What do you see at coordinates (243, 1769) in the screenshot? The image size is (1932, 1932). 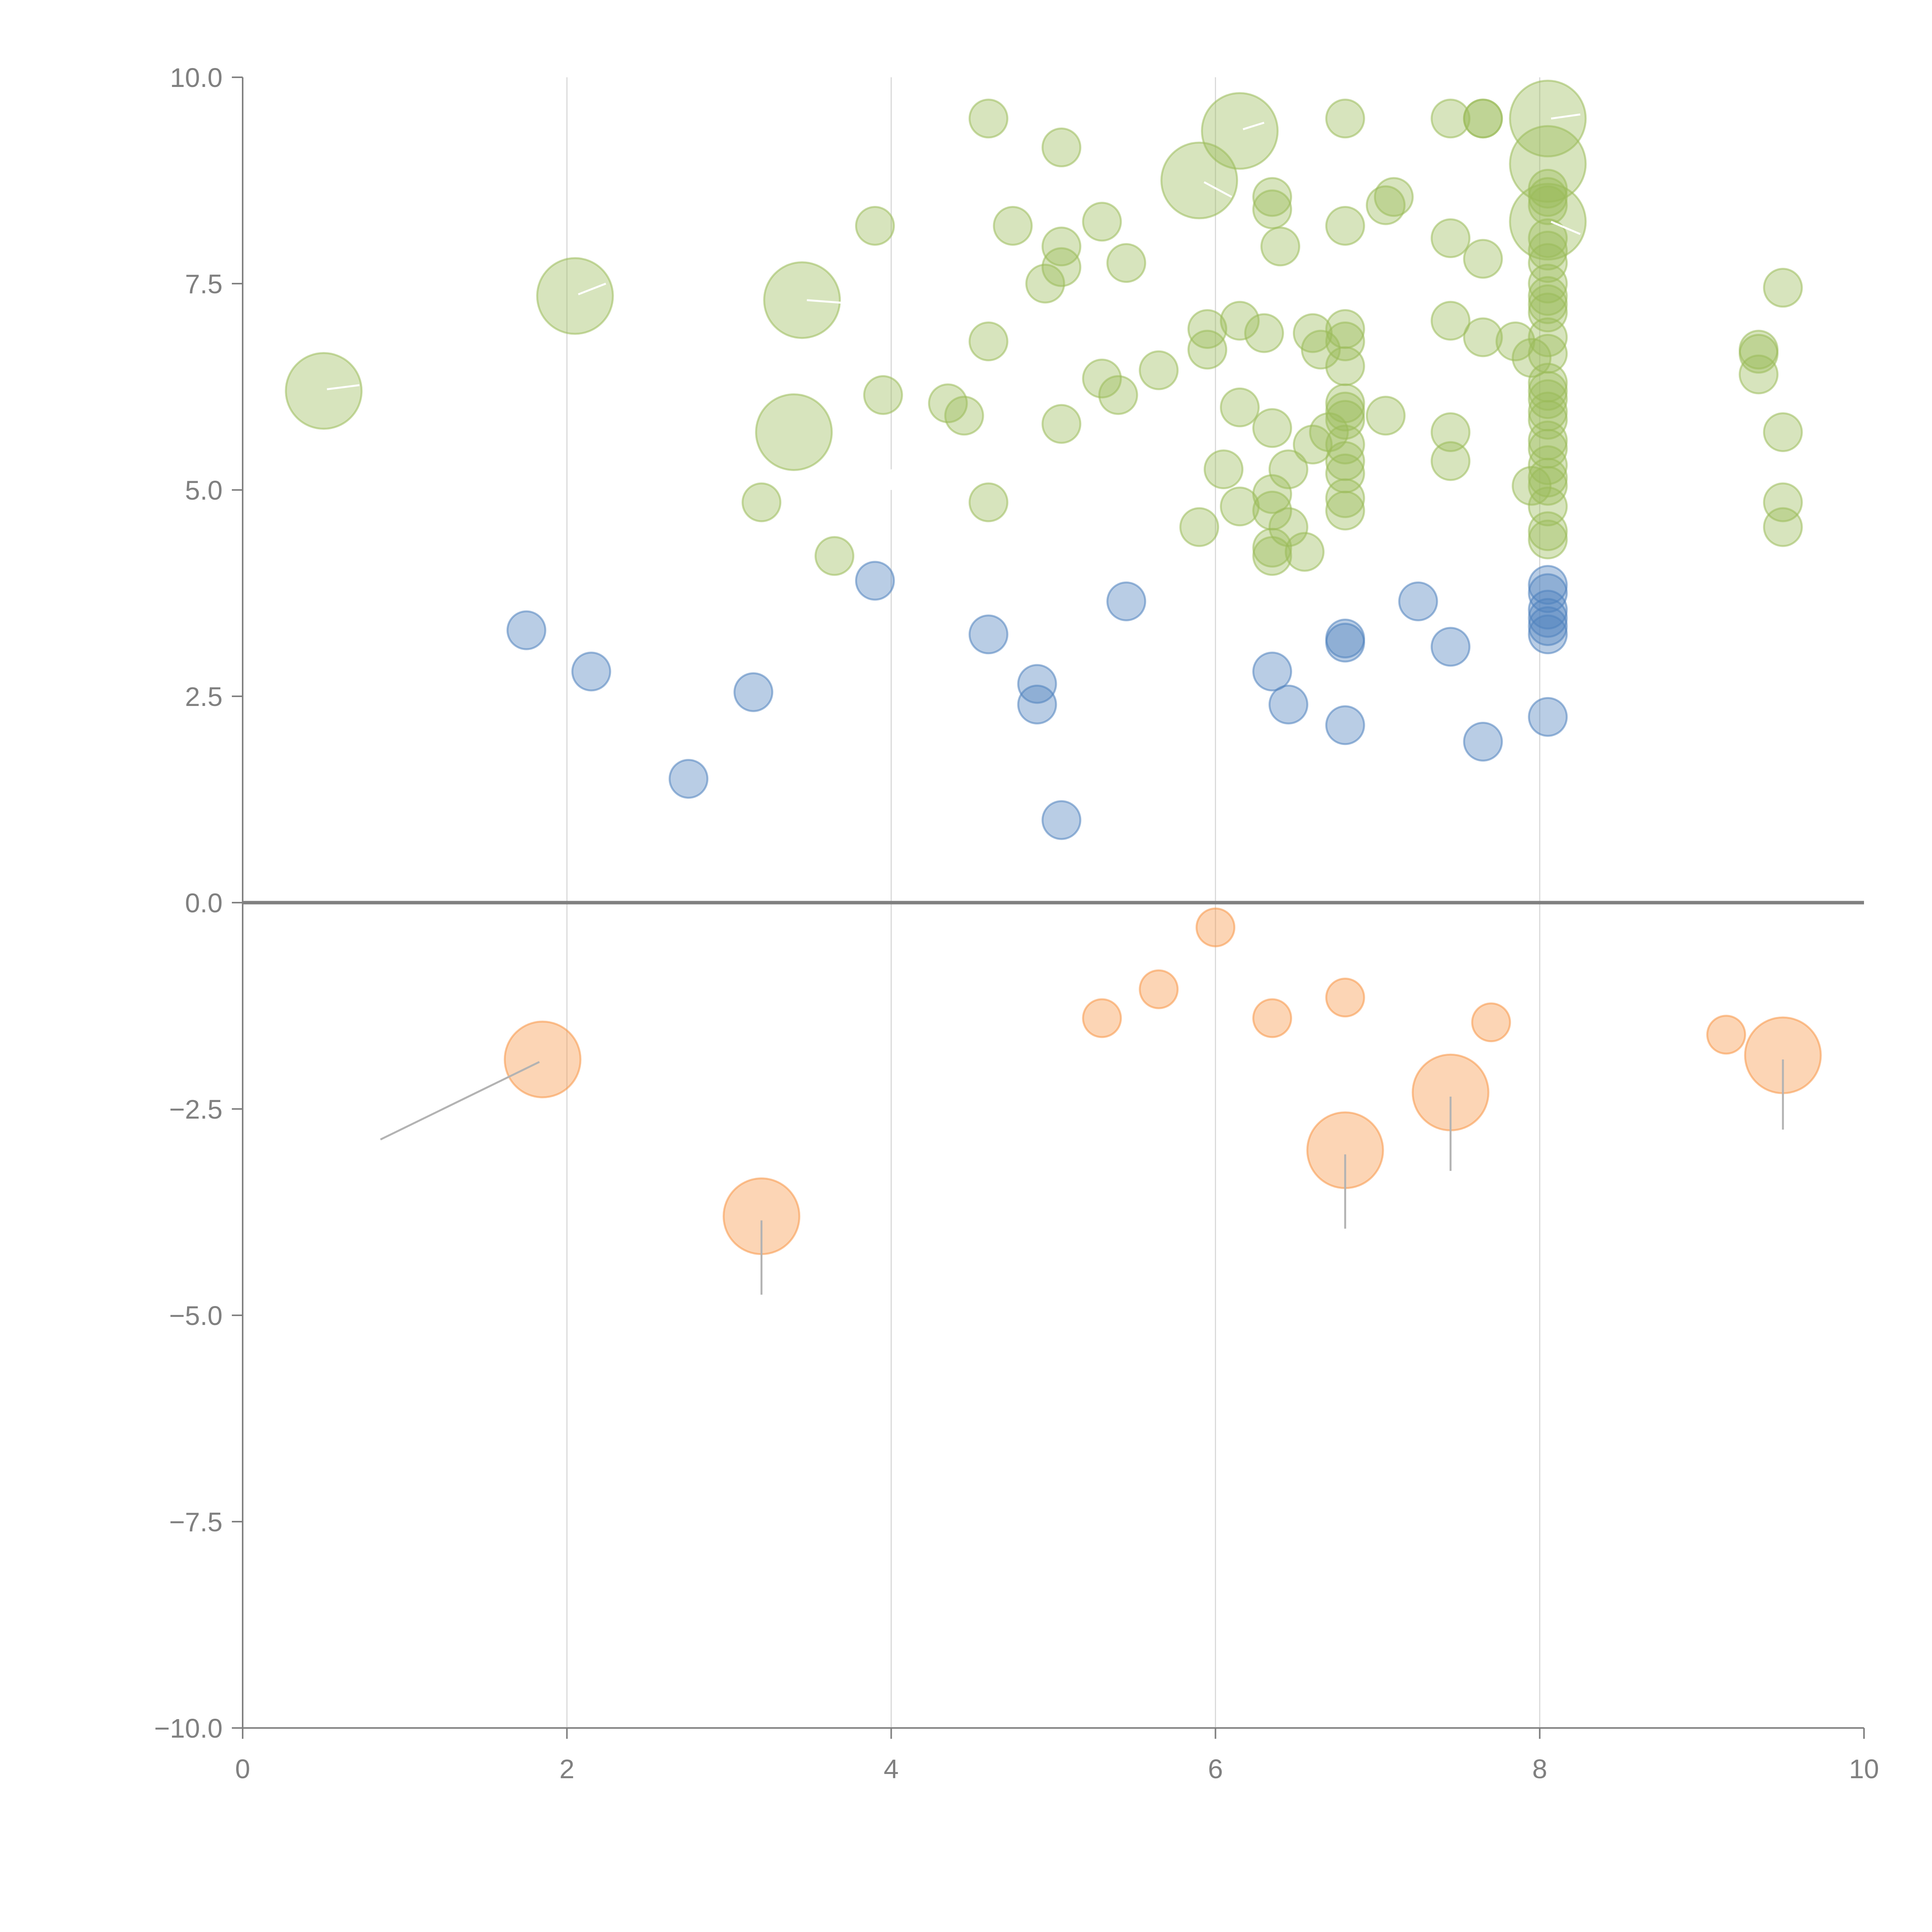 I see `x-tick-label: 0` at bounding box center [243, 1769].